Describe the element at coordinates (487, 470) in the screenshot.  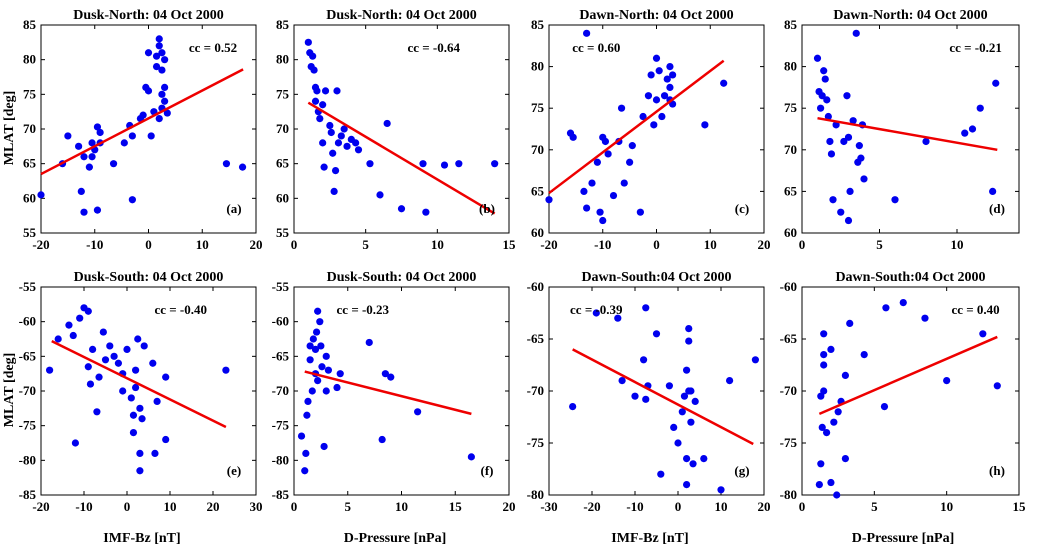
I see `panel-label: (f)` at that location.